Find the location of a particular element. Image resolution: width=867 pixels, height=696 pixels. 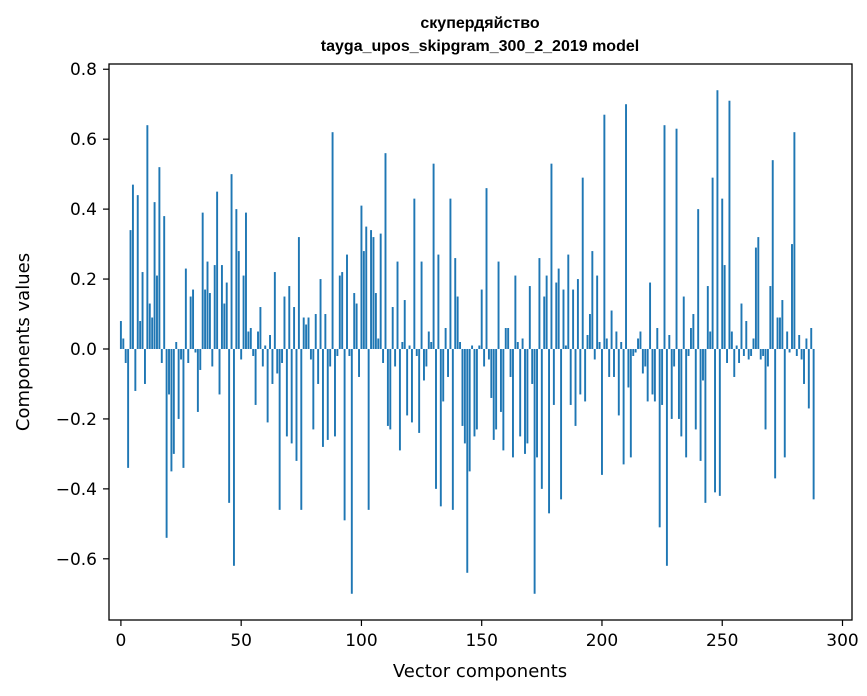

y-tick-label: −0.6 is located at coordinates (76, 560).